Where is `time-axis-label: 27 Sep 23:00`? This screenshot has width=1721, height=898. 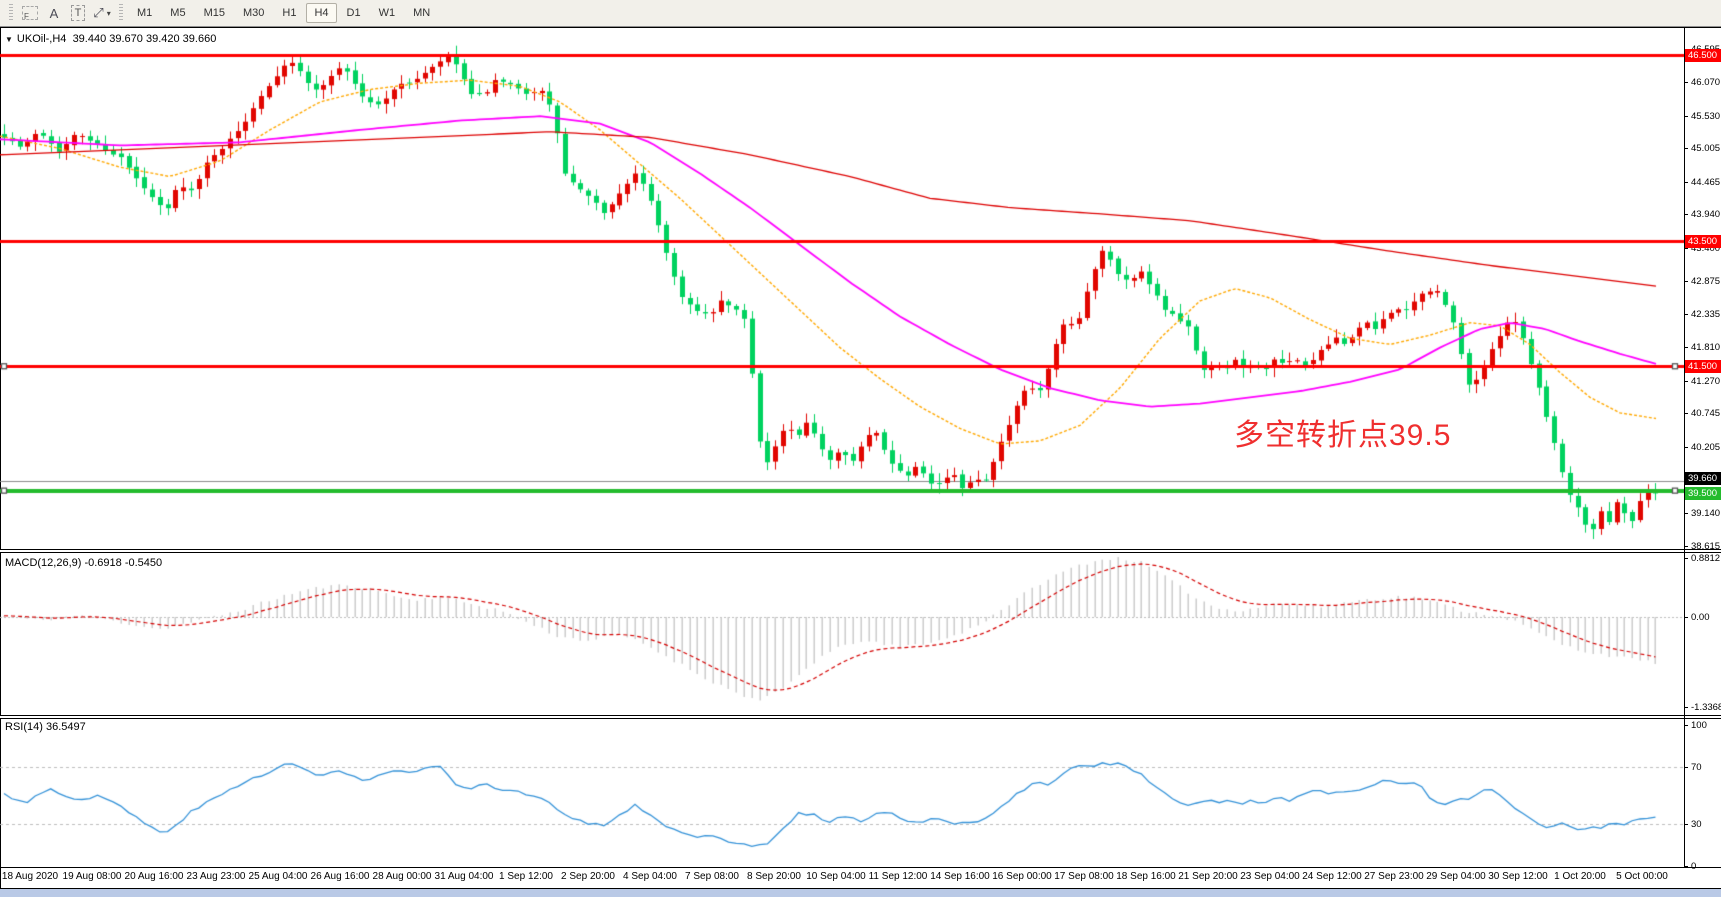 time-axis-label: 27 Sep 23:00 is located at coordinates (1394, 876).